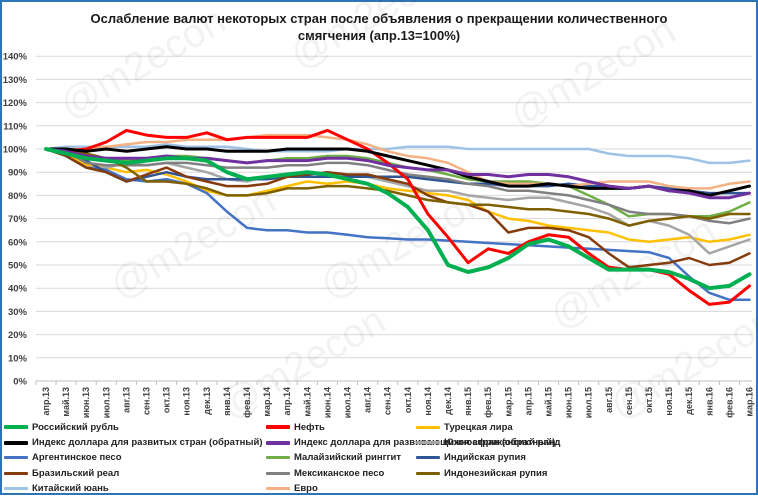  What do you see at coordinates (729, 402) in the screenshot?
I see `x-tick-label: фев.16` at bounding box center [729, 402].